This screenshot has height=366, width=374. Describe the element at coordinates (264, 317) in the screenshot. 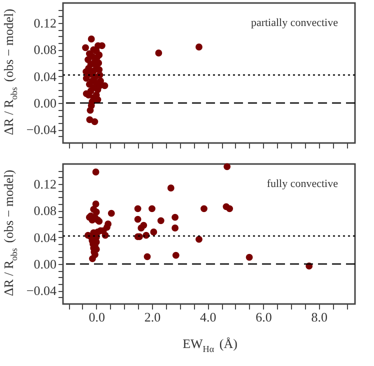

I see `x-tick-label: 6.0` at that location.